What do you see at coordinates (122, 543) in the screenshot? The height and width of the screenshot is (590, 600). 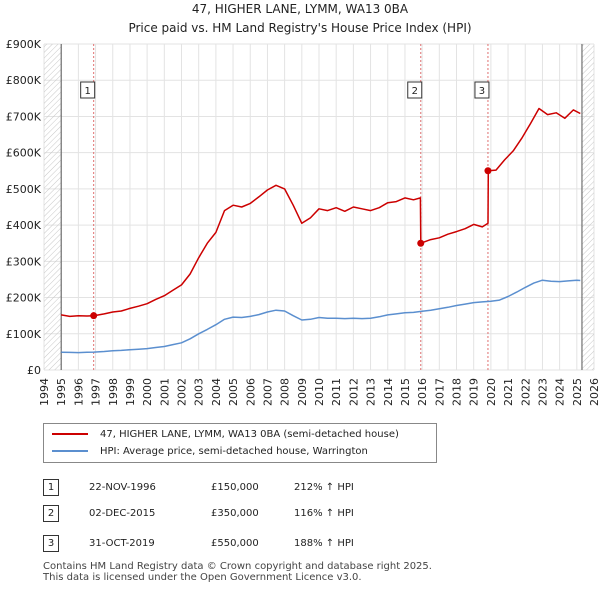 I see `sale-date: 31-OCT-2019` at bounding box center [122, 543].